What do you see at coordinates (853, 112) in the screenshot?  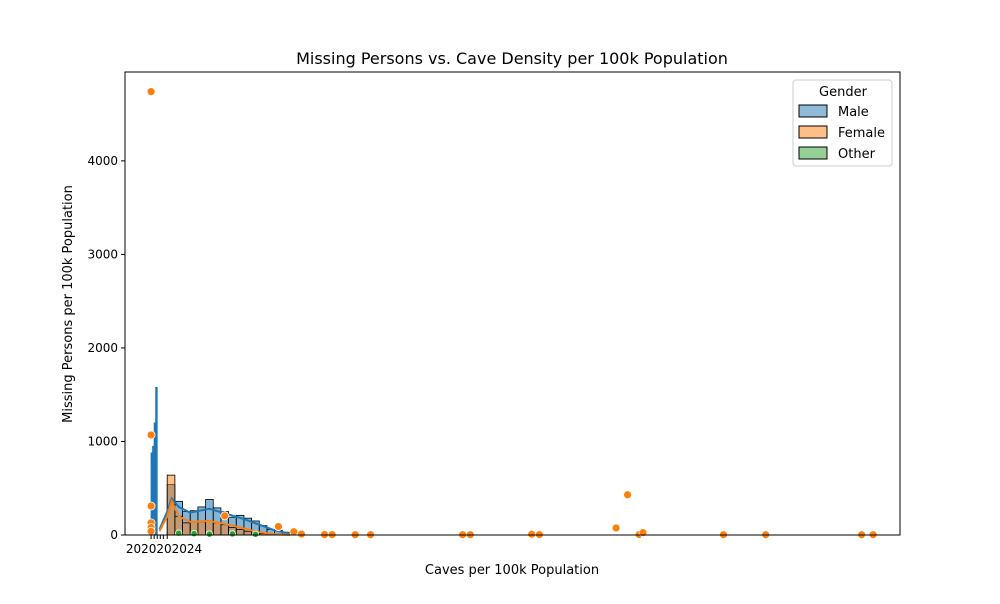 I see `legend-label-male: Male` at bounding box center [853, 112].